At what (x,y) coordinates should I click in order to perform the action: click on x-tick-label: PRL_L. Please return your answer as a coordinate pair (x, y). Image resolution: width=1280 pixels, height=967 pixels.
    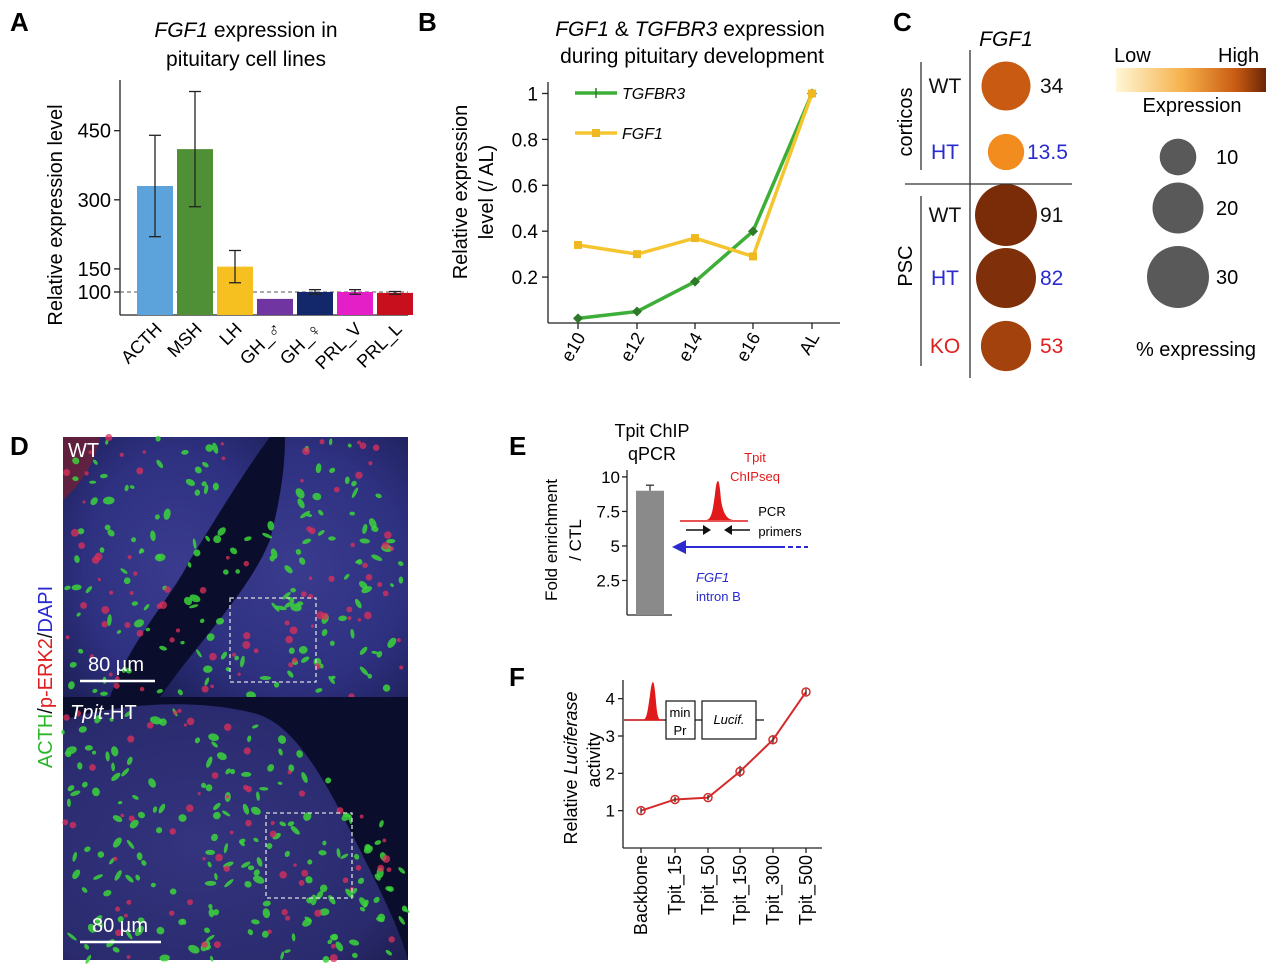
    Looking at the image, I should click on (380, 346).